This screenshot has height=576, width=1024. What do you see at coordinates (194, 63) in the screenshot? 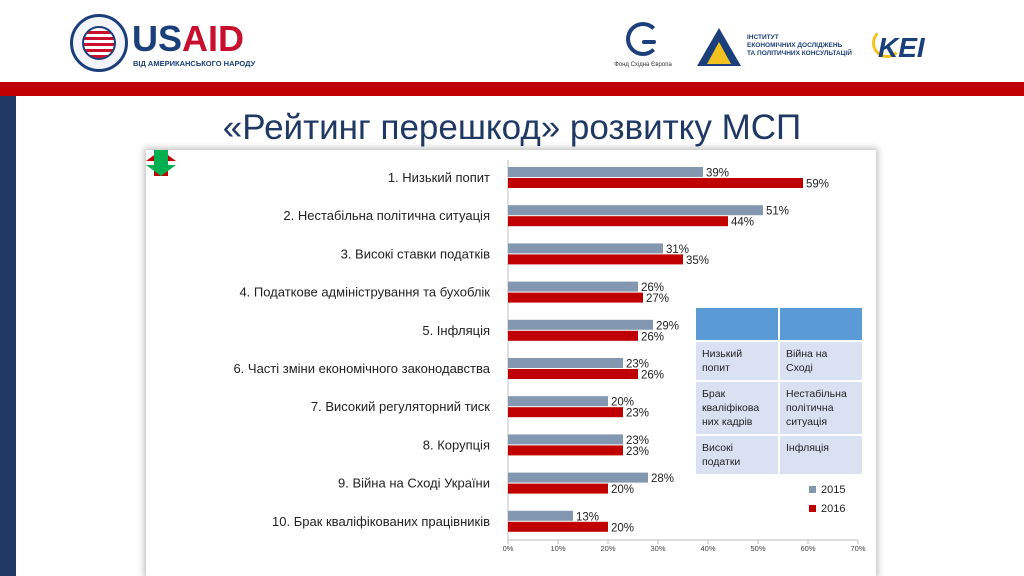
I see `usaid-tagline: ВІД АМЕРИКАНСЬКОГО НАРОДУ` at bounding box center [194, 63].